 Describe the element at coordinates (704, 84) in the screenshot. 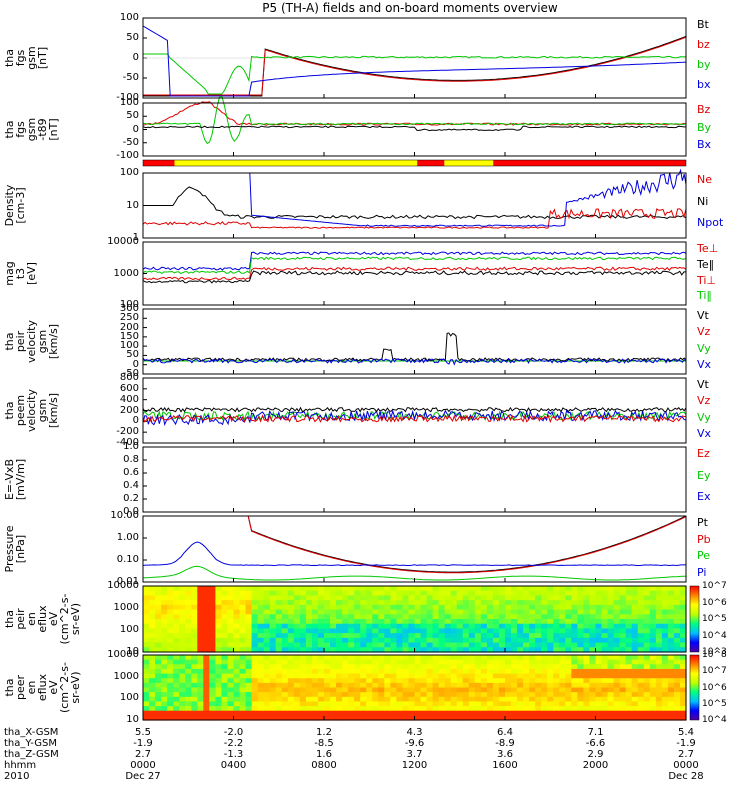

I see `legend-fgs: bx` at that location.